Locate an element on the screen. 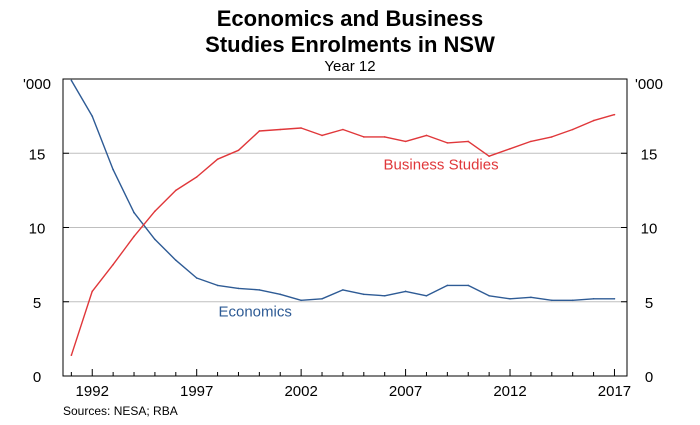 The image size is (700, 425). economics-label: Economics is located at coordinates (254, 312).